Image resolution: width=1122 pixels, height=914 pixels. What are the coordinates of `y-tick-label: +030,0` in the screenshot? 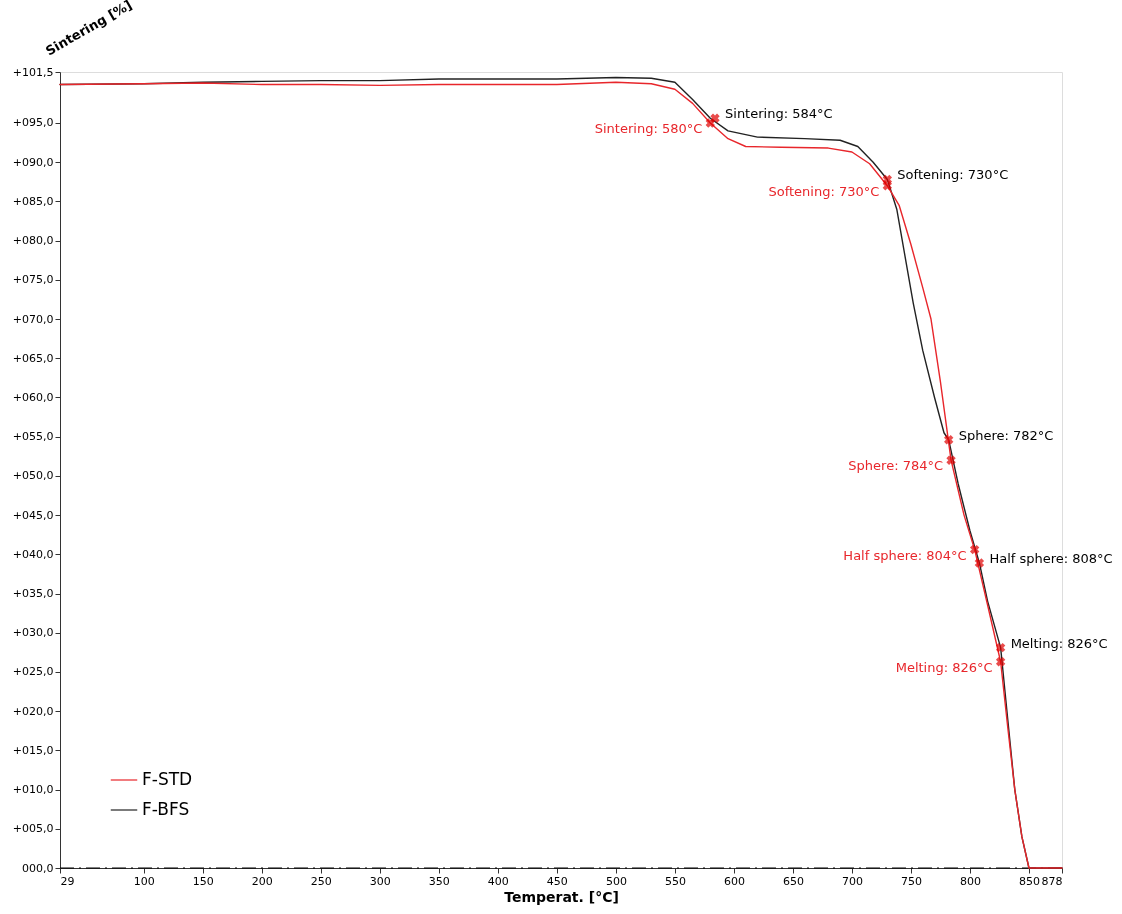 It's located at (33, 633).